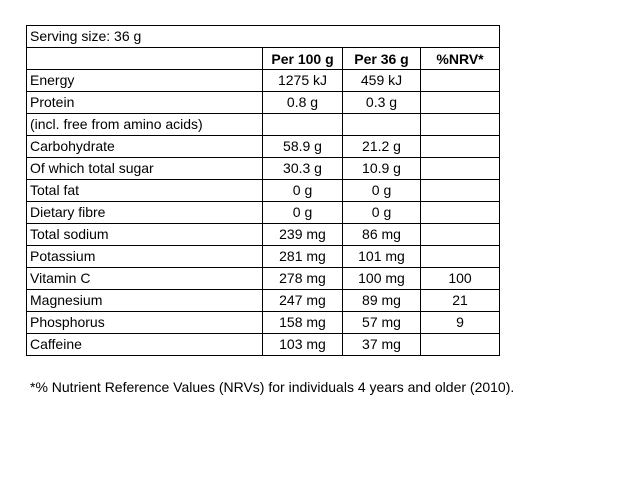  Describe the element at coordinates (460, 58) in the screenshot. I see `column-header: %NRV*` at that location.